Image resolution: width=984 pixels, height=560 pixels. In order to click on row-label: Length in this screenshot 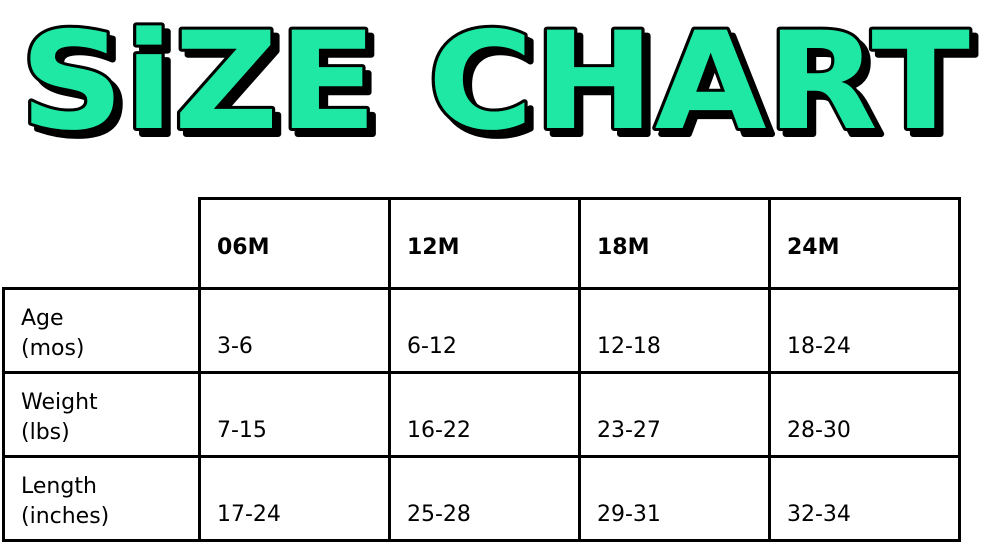, I will do `click(59, 486)`.